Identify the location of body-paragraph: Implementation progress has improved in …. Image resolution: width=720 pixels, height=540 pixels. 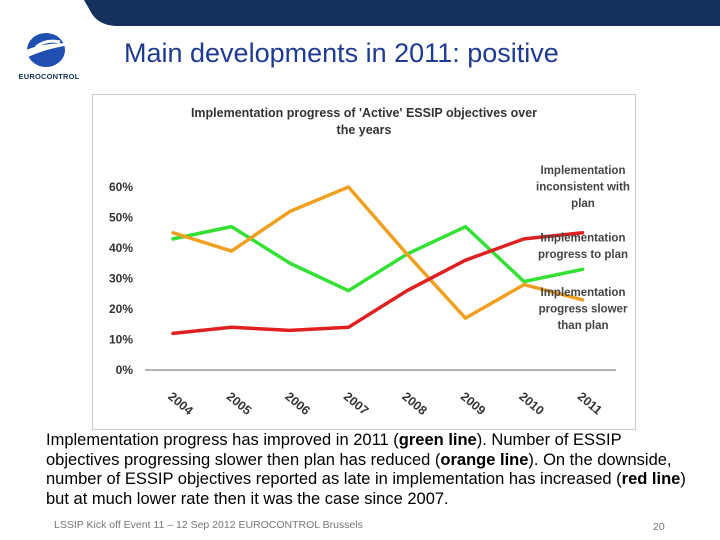
(366, 470).